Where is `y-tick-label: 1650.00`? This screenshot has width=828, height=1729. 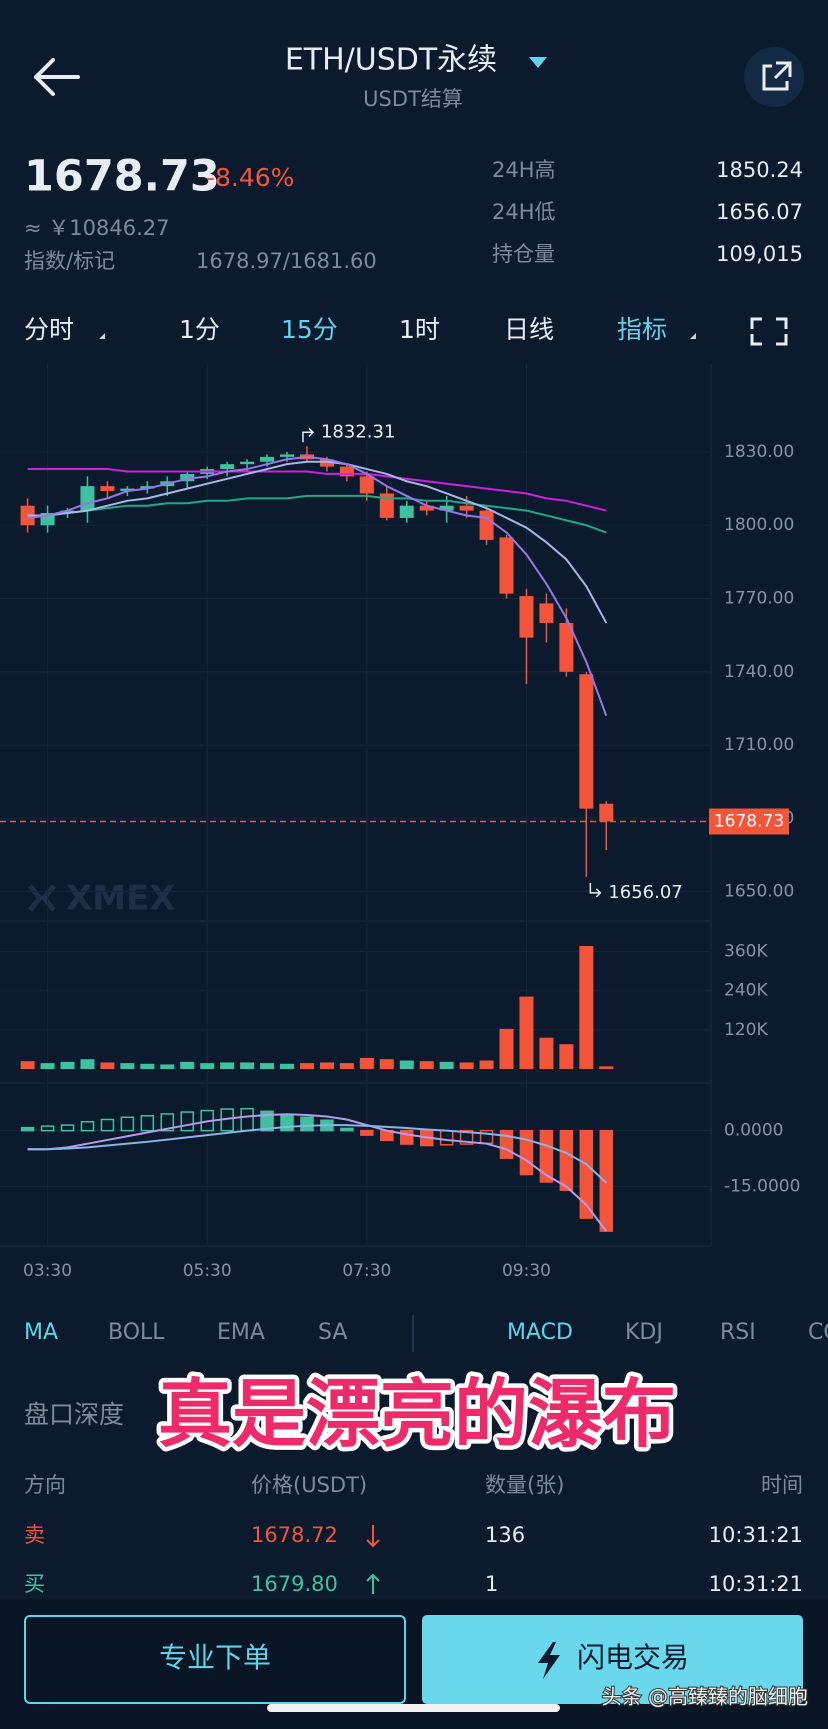 y-tick-label: 1650.00 is located at coordinates (759, 892).